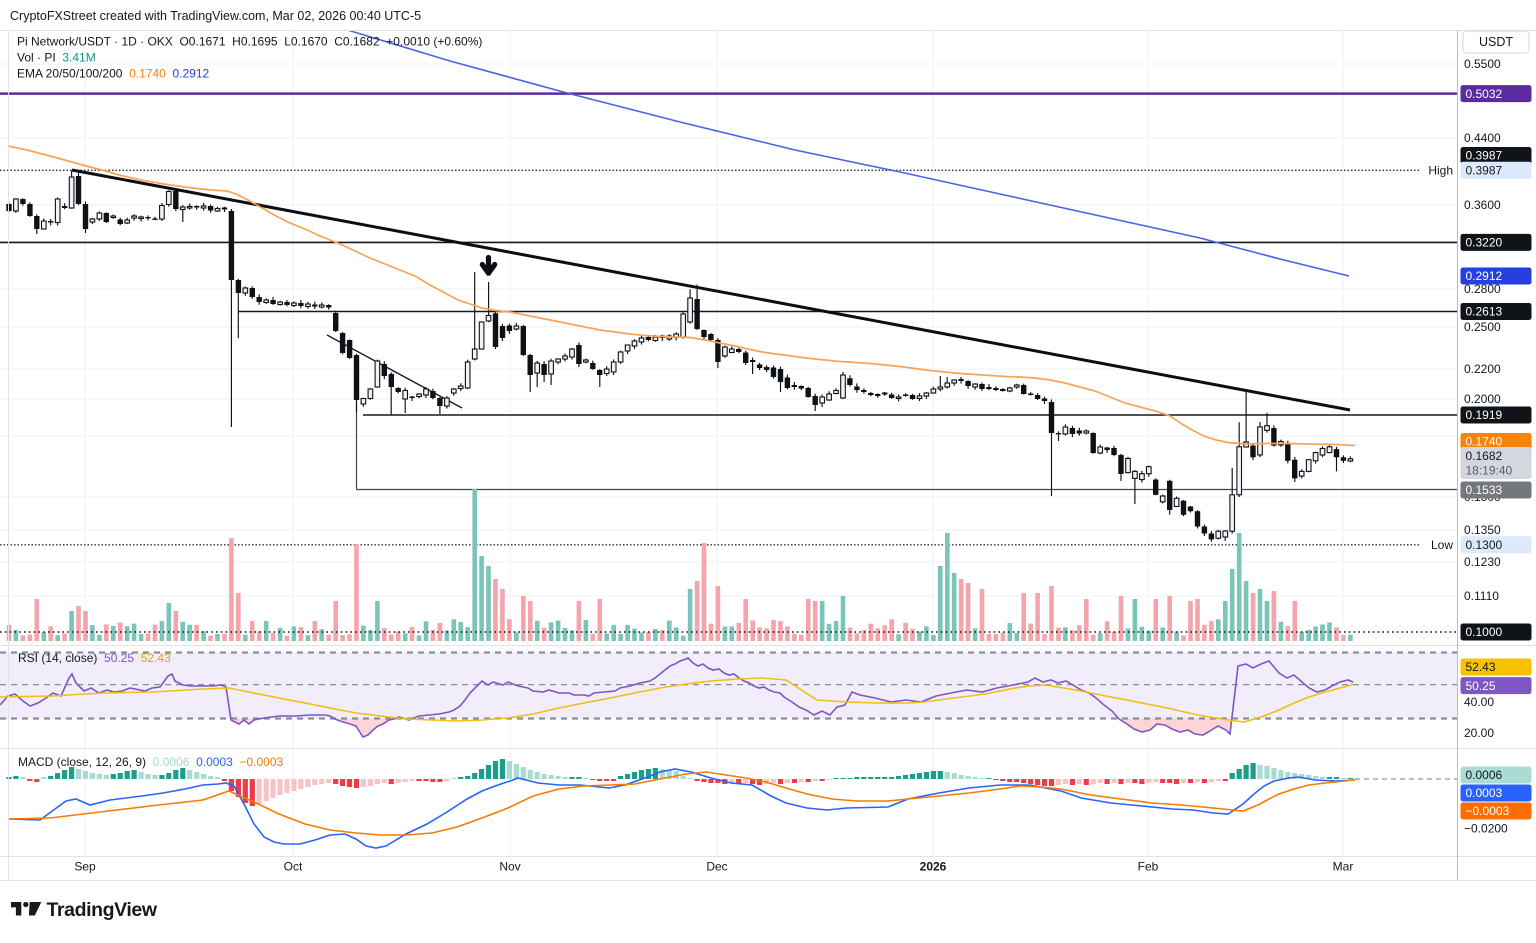 The height and width of the screenshot is (943, 1536). I want to click on svg-text: 0.1740, so click(1484, 442).